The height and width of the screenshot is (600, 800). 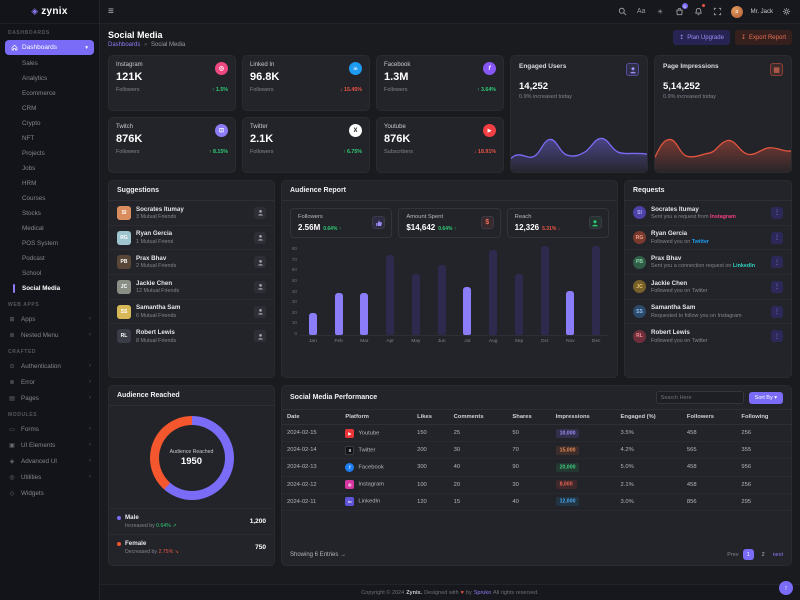 What do you see at coordinates (29, 168) in the screenshot?
I see `sidebar-item-jobs: Jobs` at bounding box center [29, 168].